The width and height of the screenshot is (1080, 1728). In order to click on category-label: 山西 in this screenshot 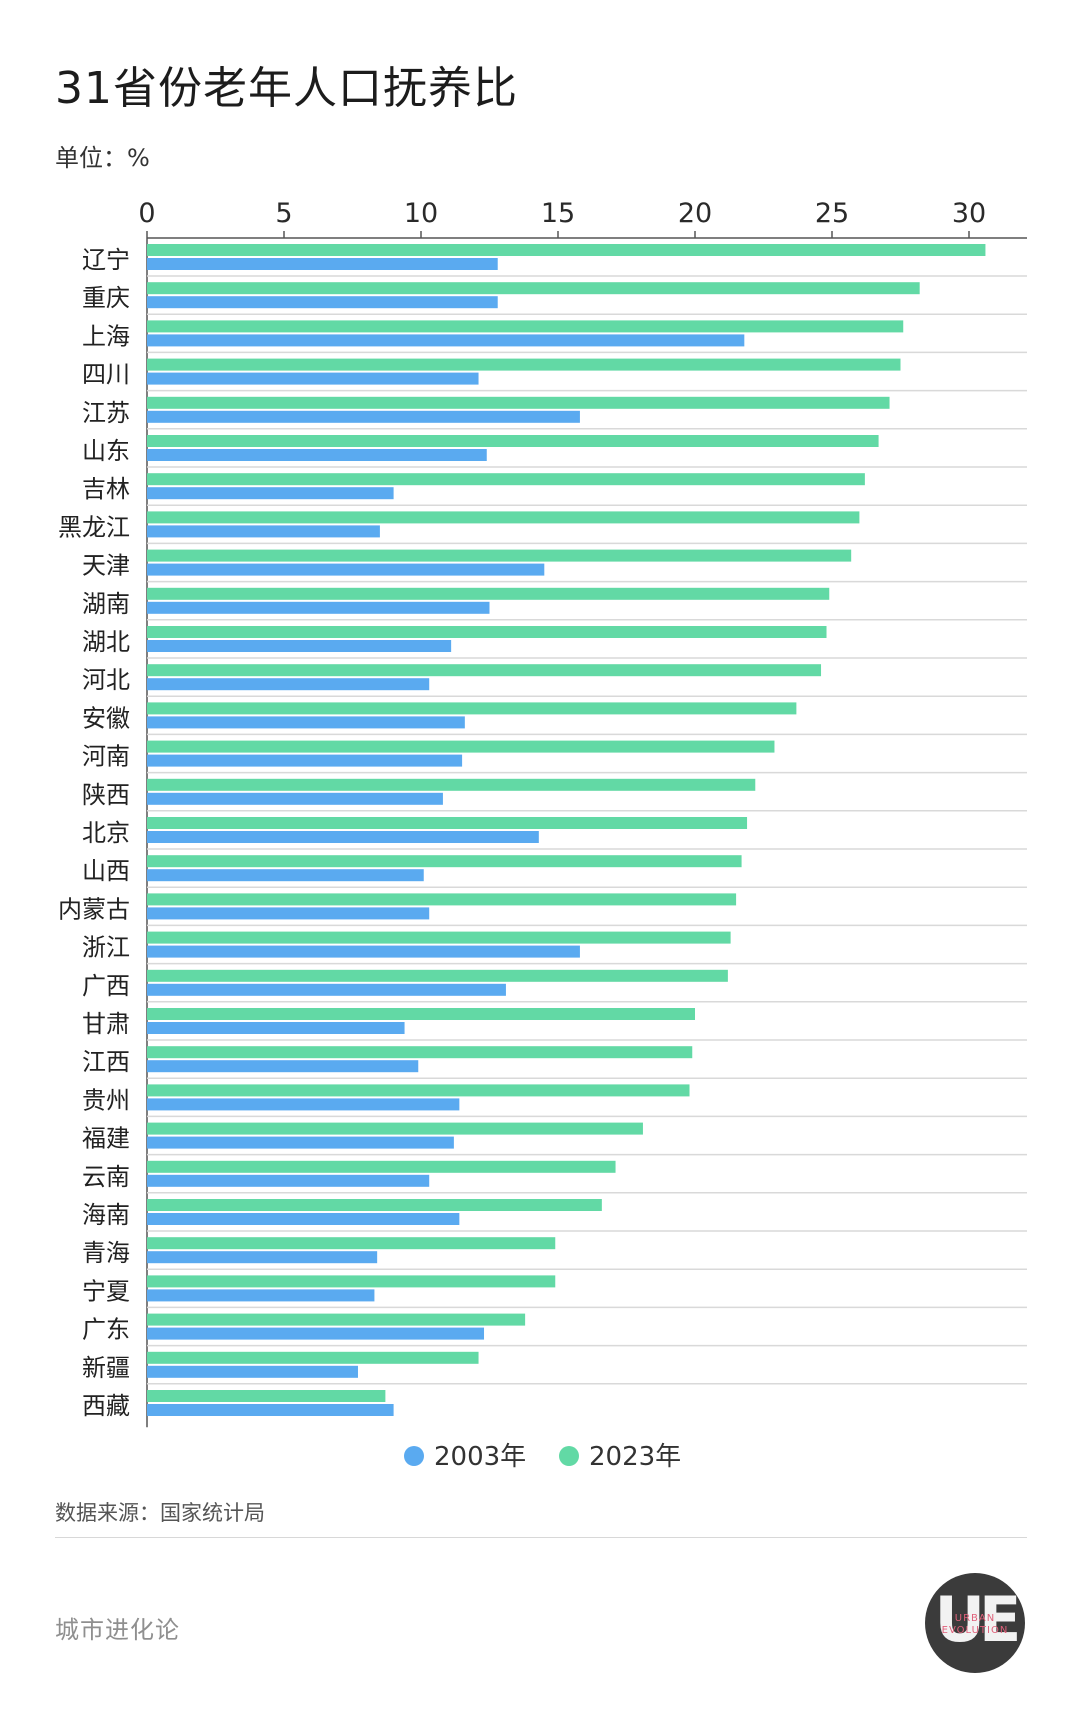, I will do `click(106, 871)`.